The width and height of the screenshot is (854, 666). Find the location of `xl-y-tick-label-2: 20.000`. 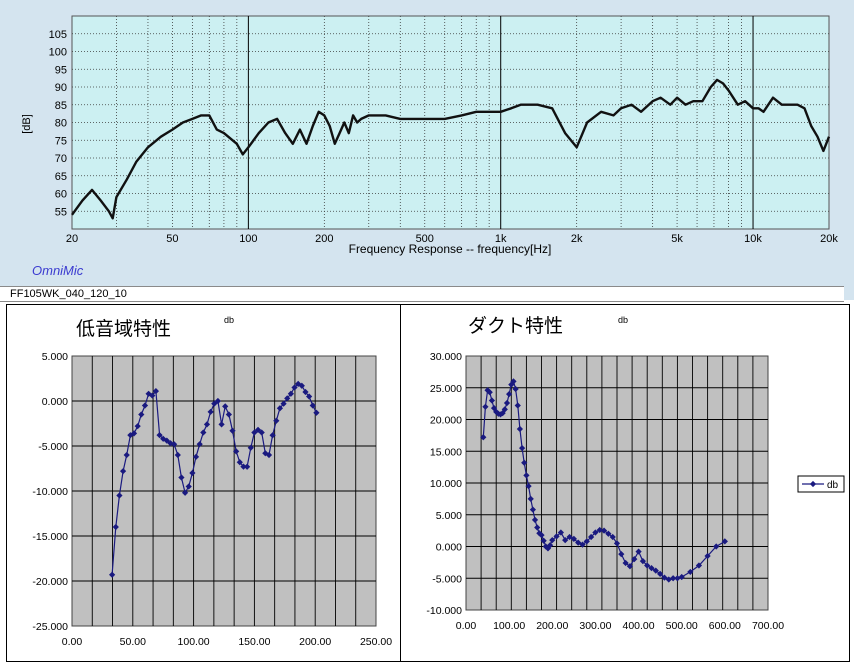

xl-y-tick-label-2: 20.000 is located at coordinates (446, 421).